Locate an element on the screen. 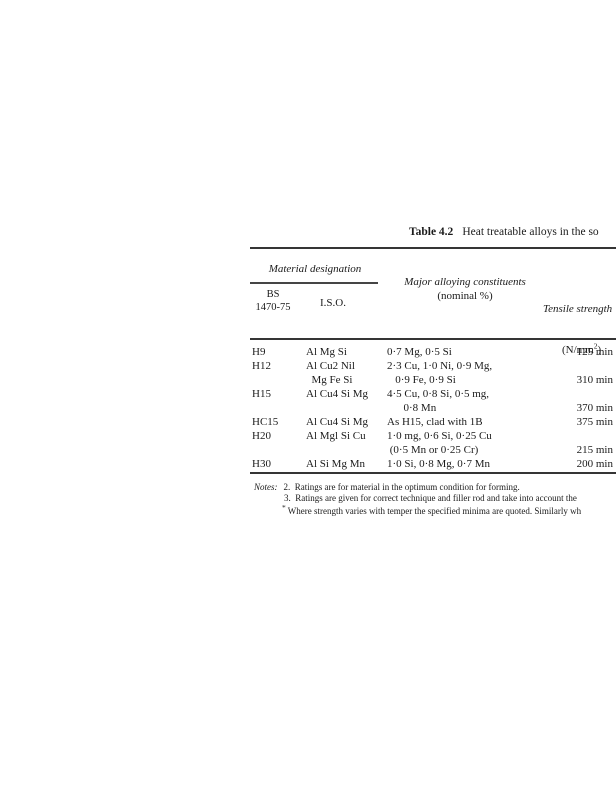 Image resolution: width=616 pixels, height=800 pixels. table-cell: Al Mg Si is located at coordinates (326, 352).